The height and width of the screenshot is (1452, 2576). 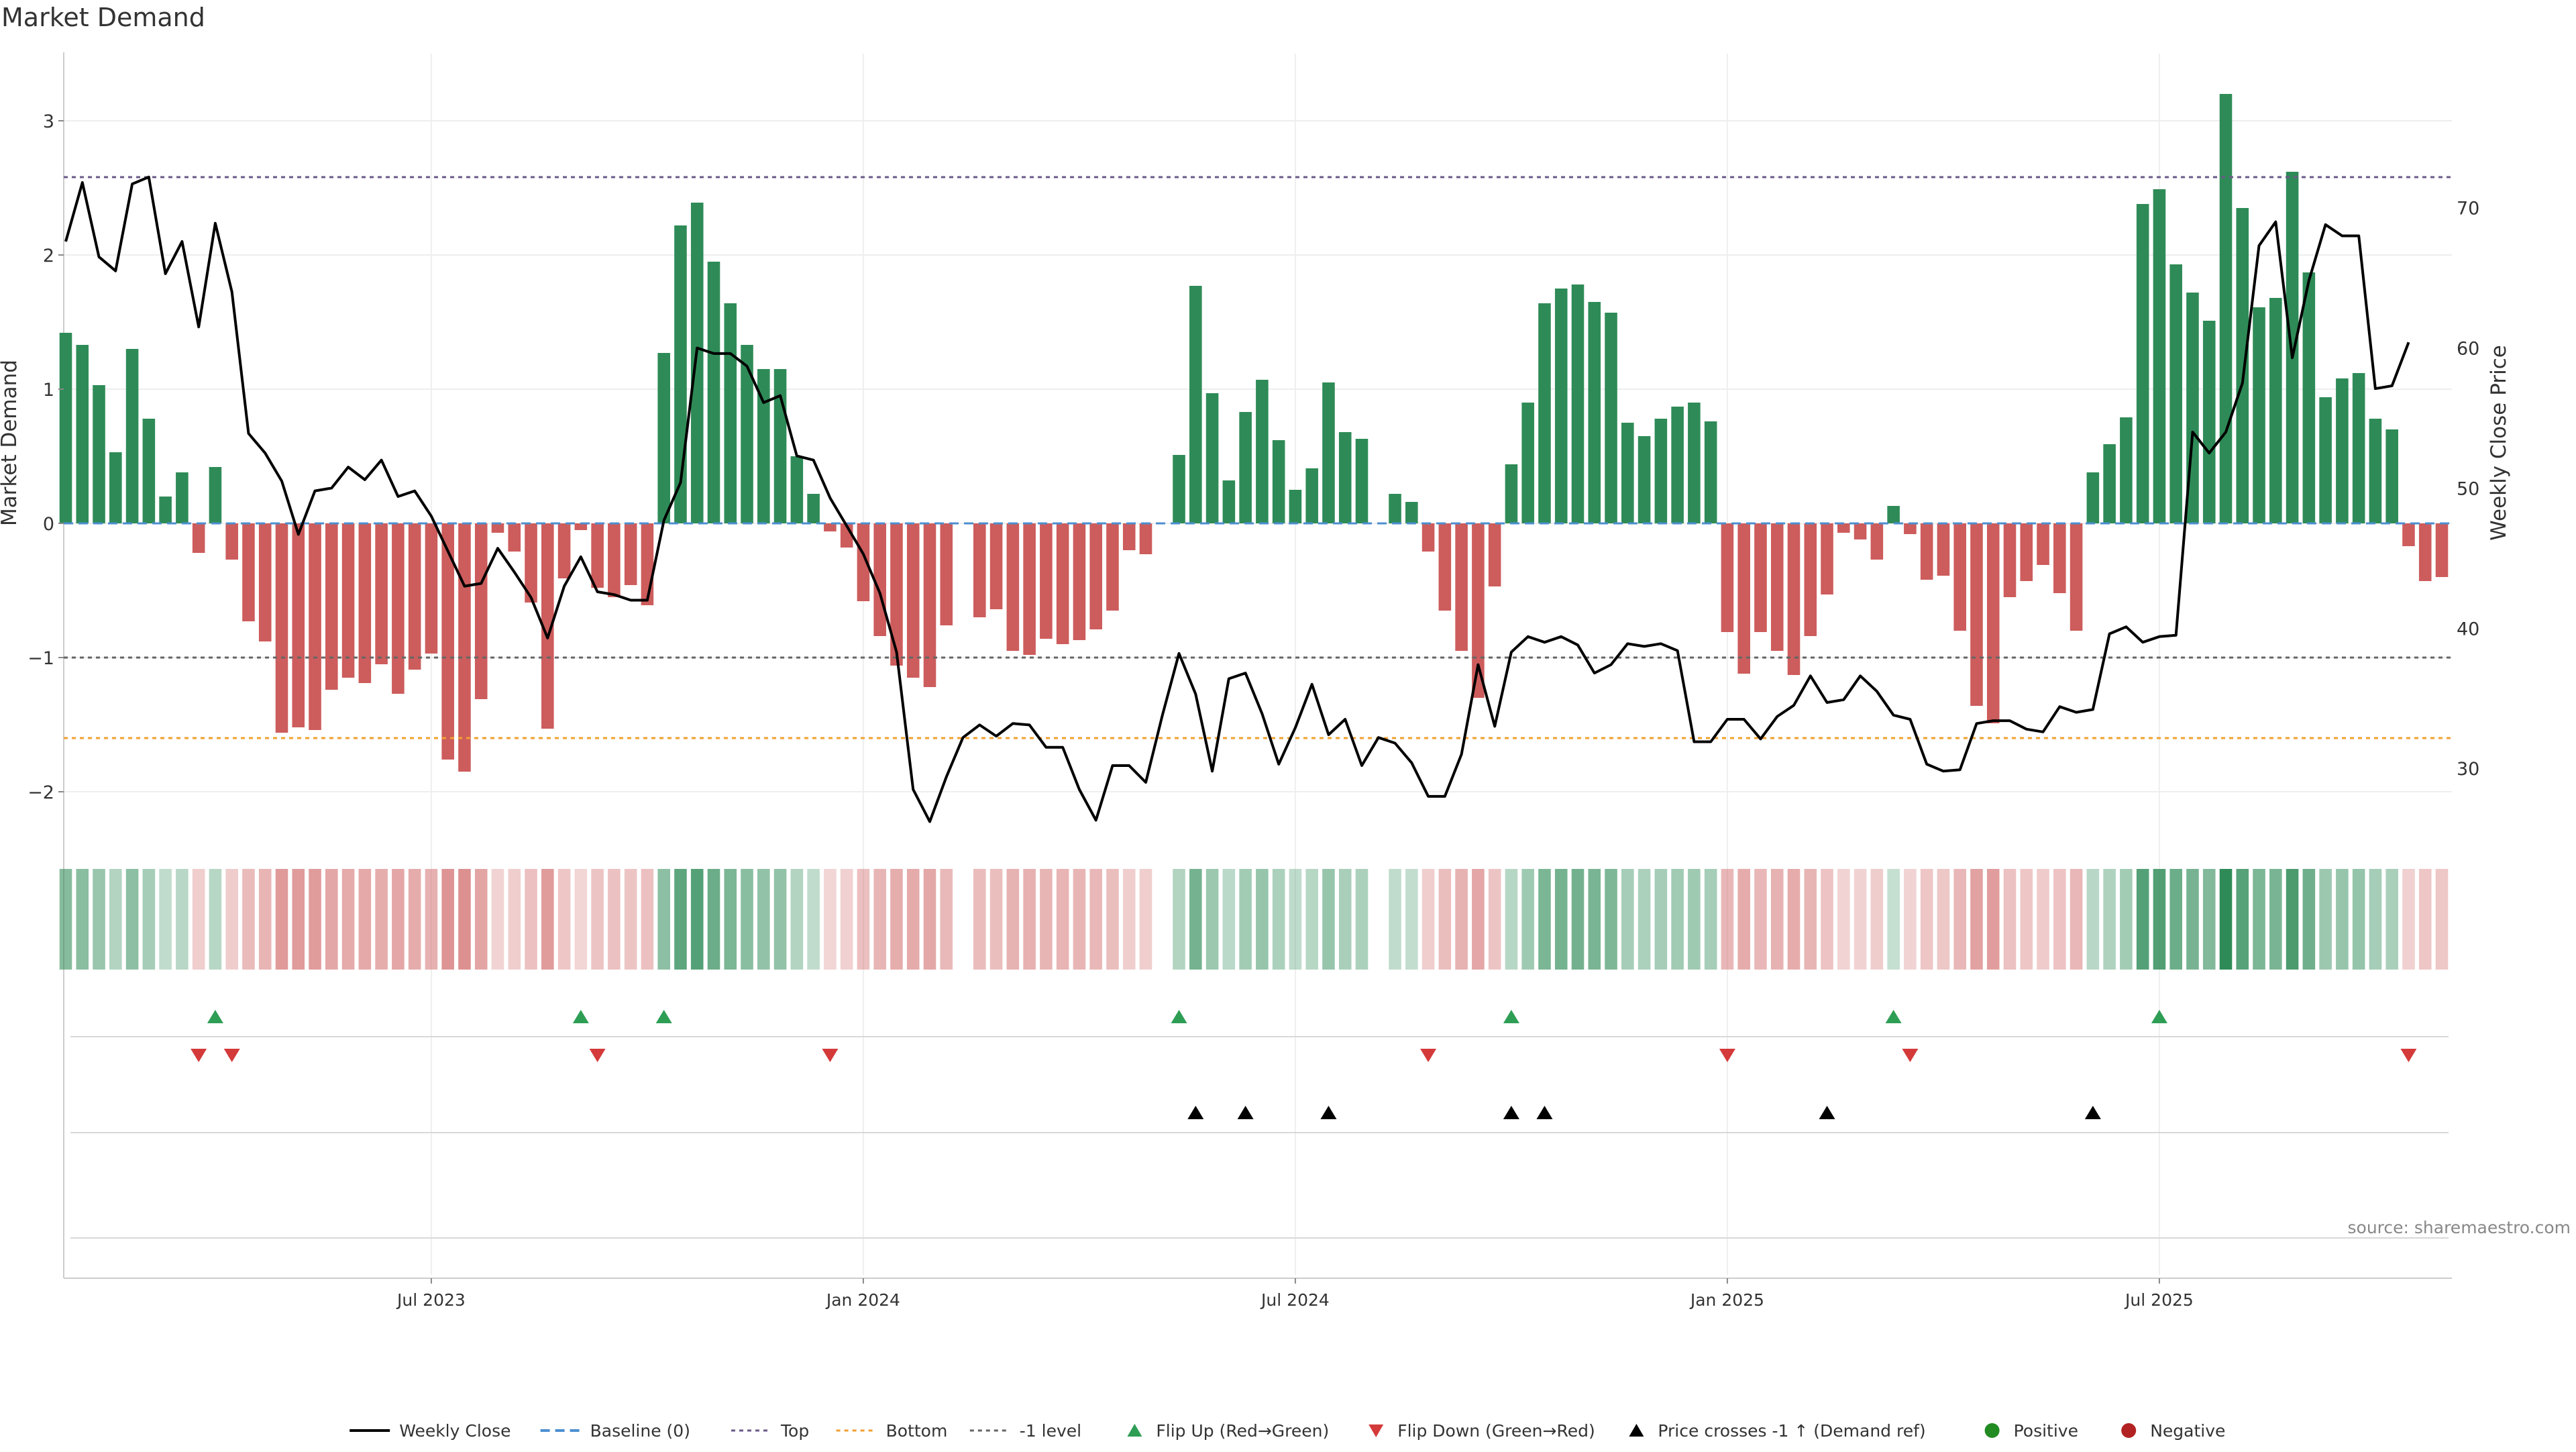 I want to click on y-tick-label: 0, so click(x=48, y=525).